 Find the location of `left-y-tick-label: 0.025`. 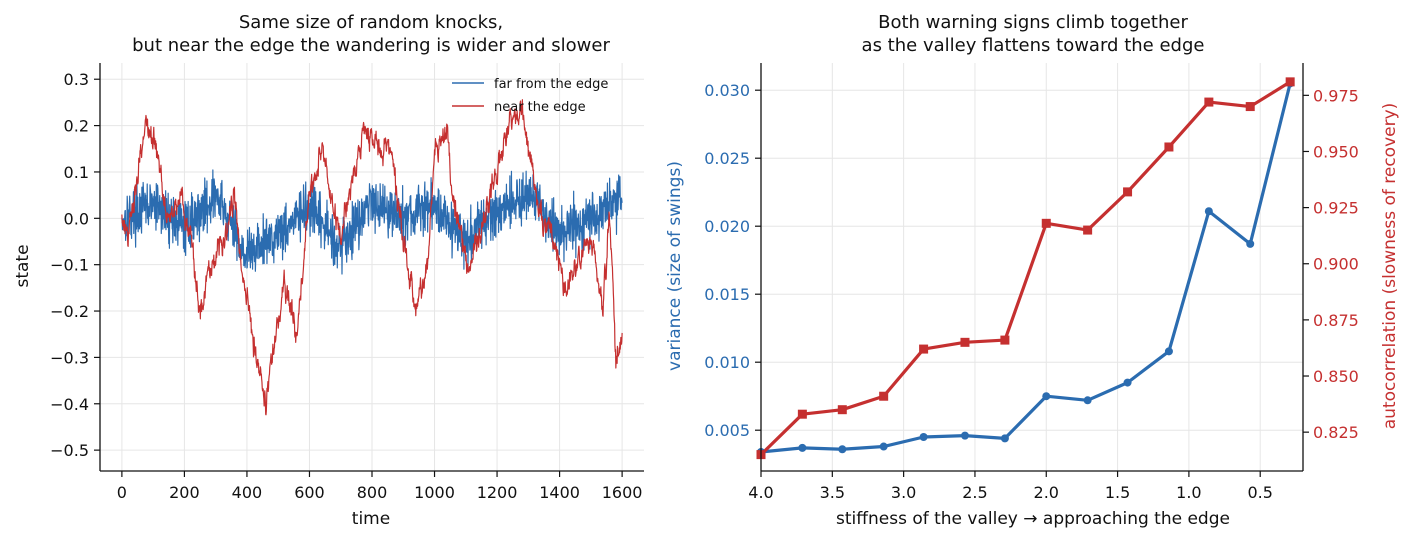

left-y-tick-label: 0.025 is located at coordinates (727, 158).